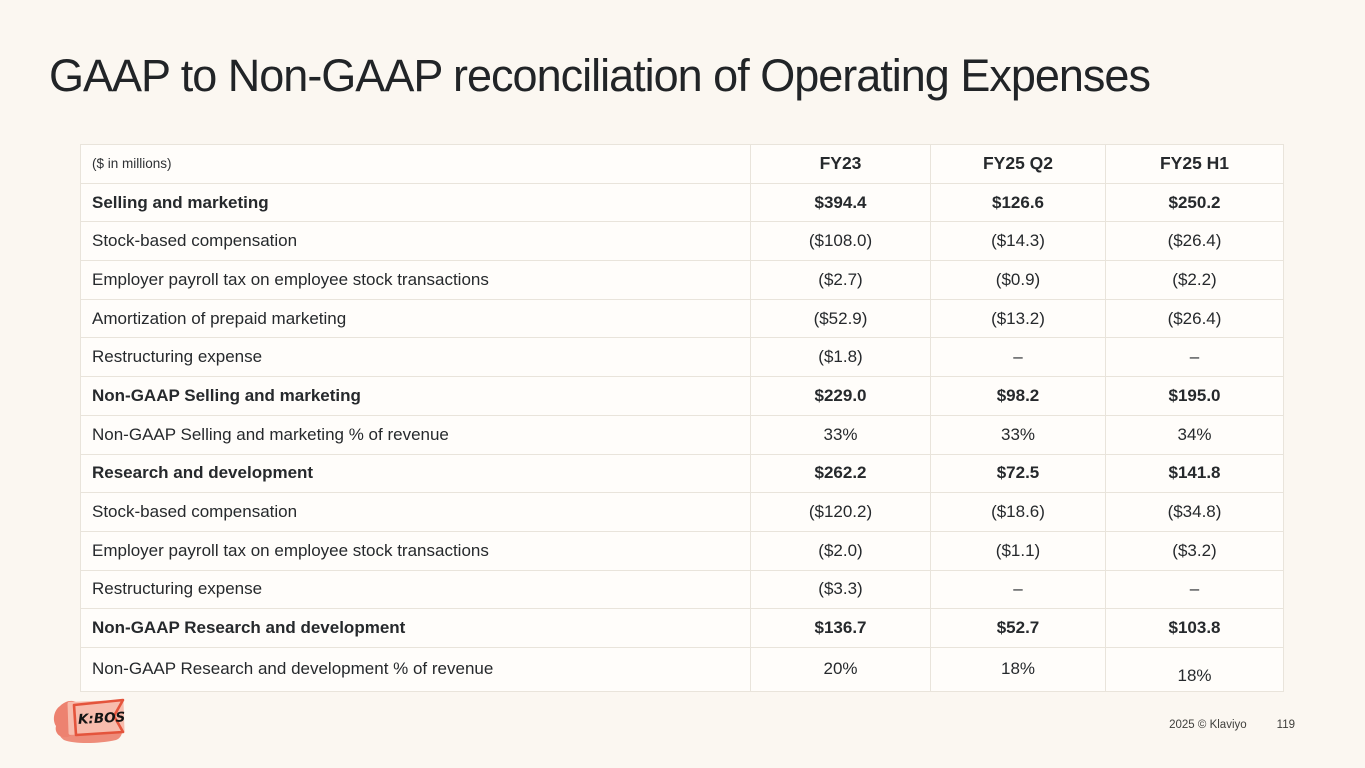  I want to click on kbos-logo: K:BOS, so click(91, 721).